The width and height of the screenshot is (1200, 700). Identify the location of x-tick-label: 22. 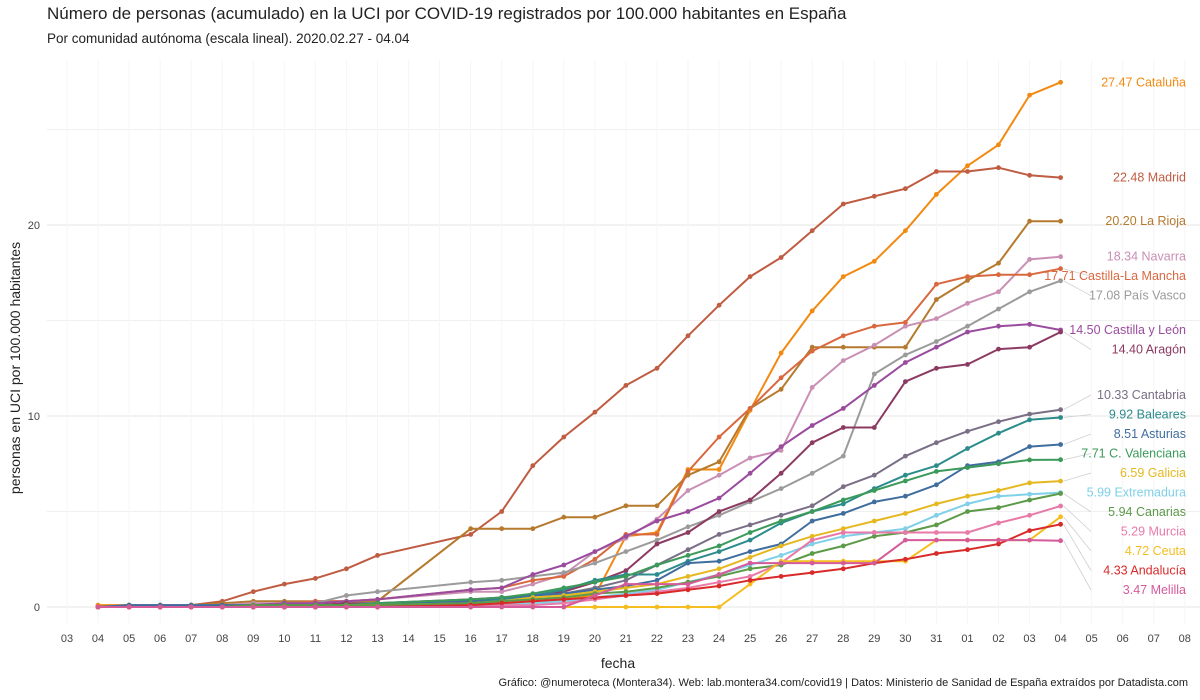
(657, 639).